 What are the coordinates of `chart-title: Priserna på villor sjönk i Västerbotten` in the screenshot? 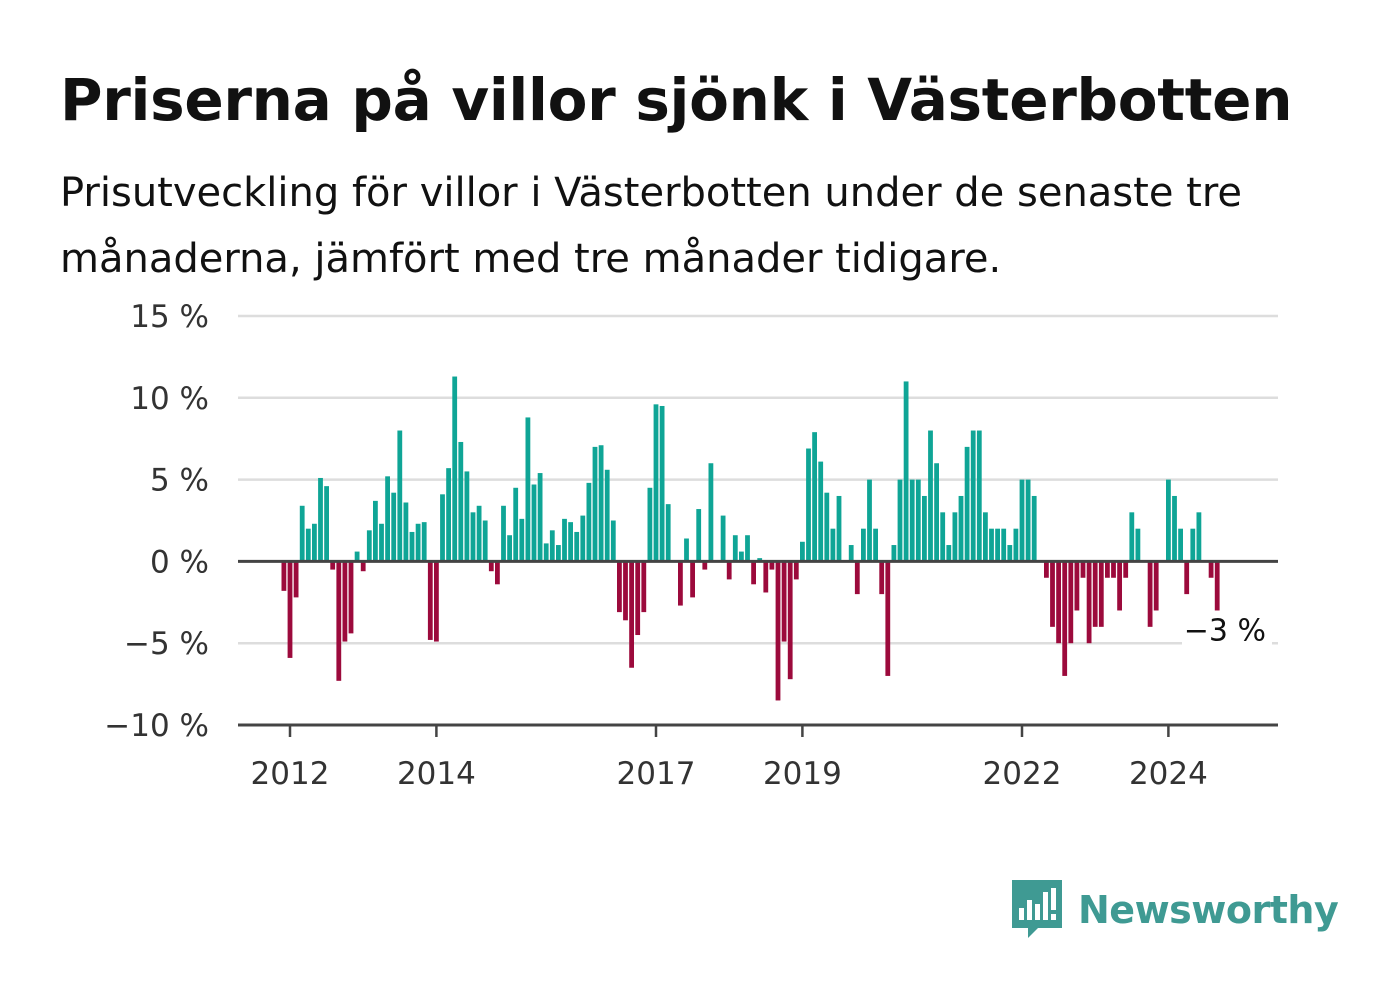 It's located at (676, 100).